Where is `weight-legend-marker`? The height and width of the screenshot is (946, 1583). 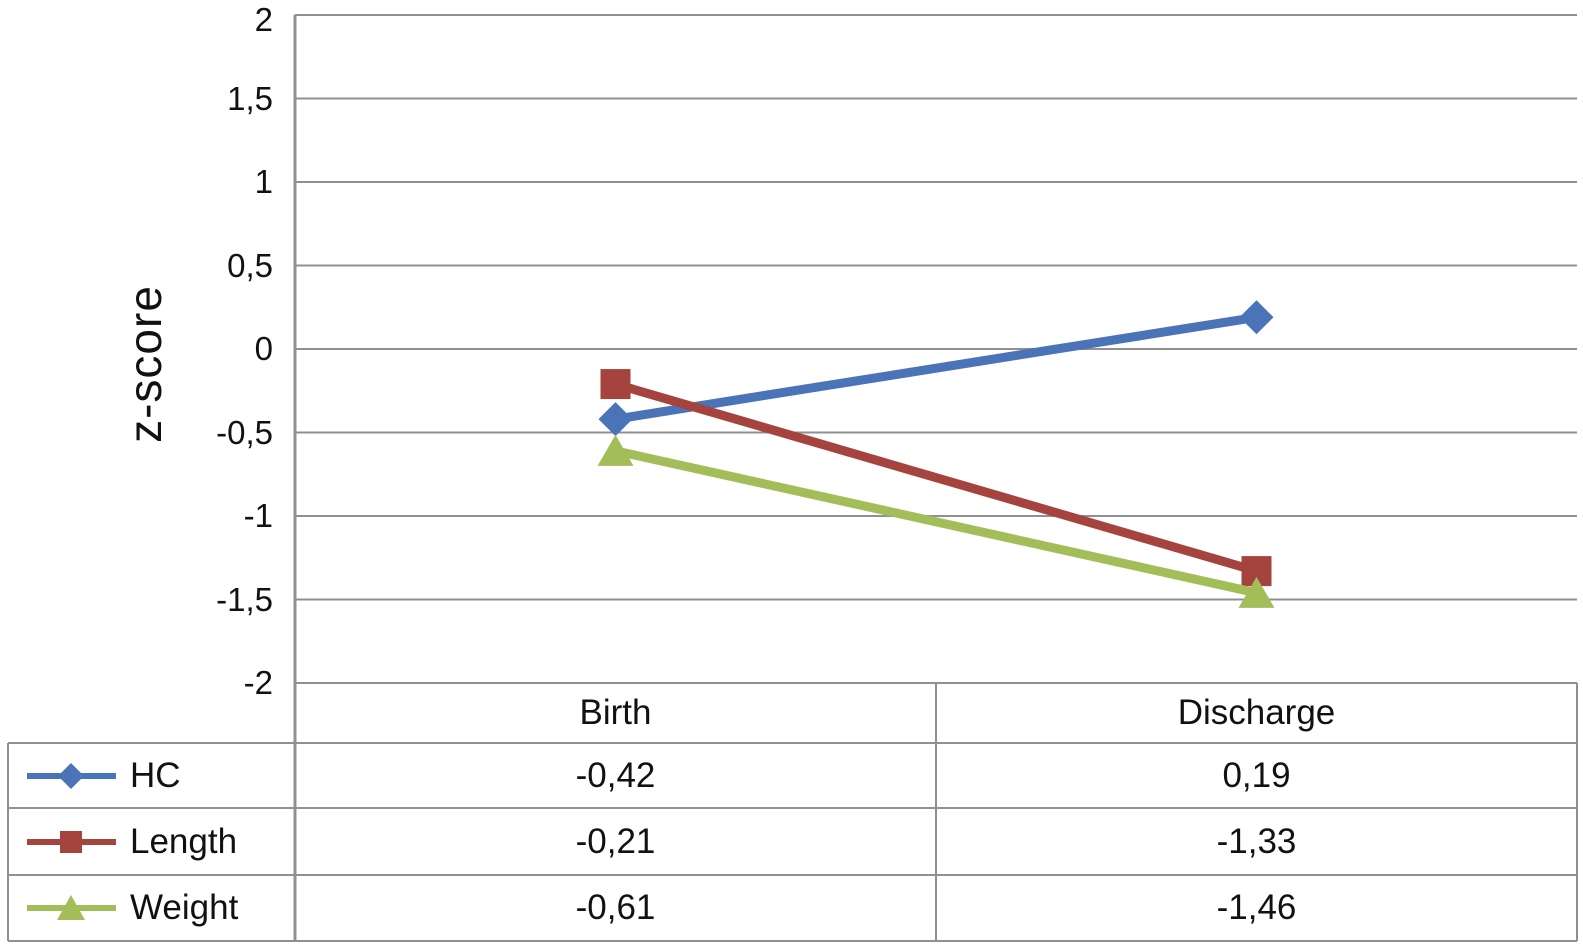
weight-legend-marker is located at coordinates (71, 907).